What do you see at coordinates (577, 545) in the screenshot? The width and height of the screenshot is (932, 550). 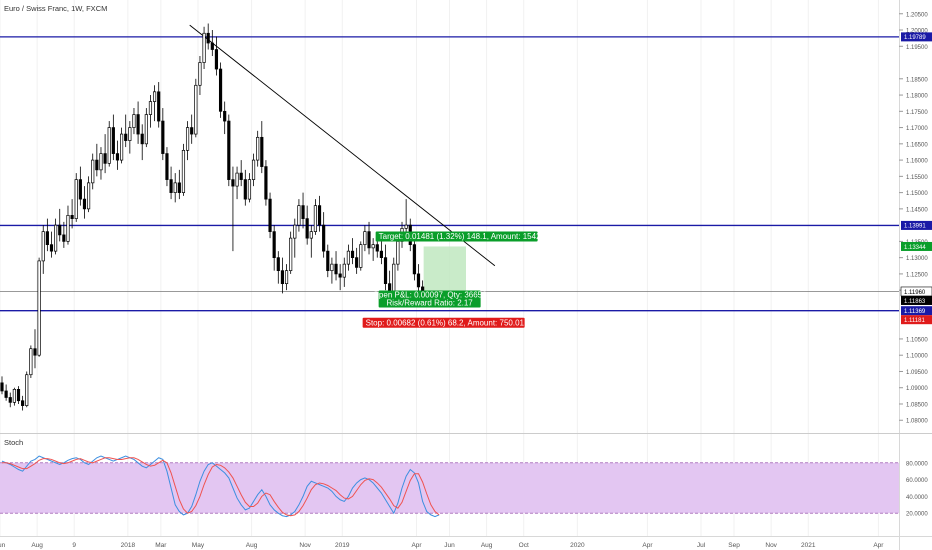 I see `time-tick-label: 2020` at bounding box center [577, 545].